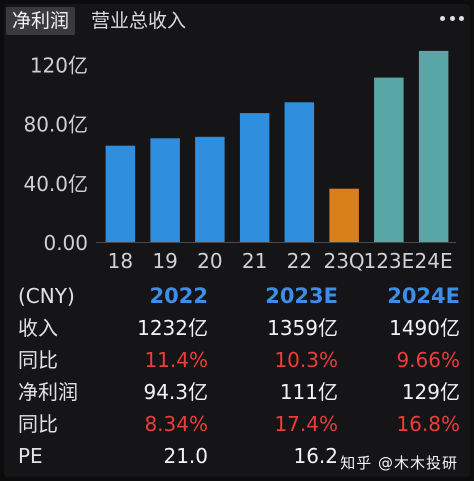  What do you see at coordinates (428, 424) in the screenshot?
I see `net-profit-yoy-2024e: 16.8%` at bounding box center [428, 424].